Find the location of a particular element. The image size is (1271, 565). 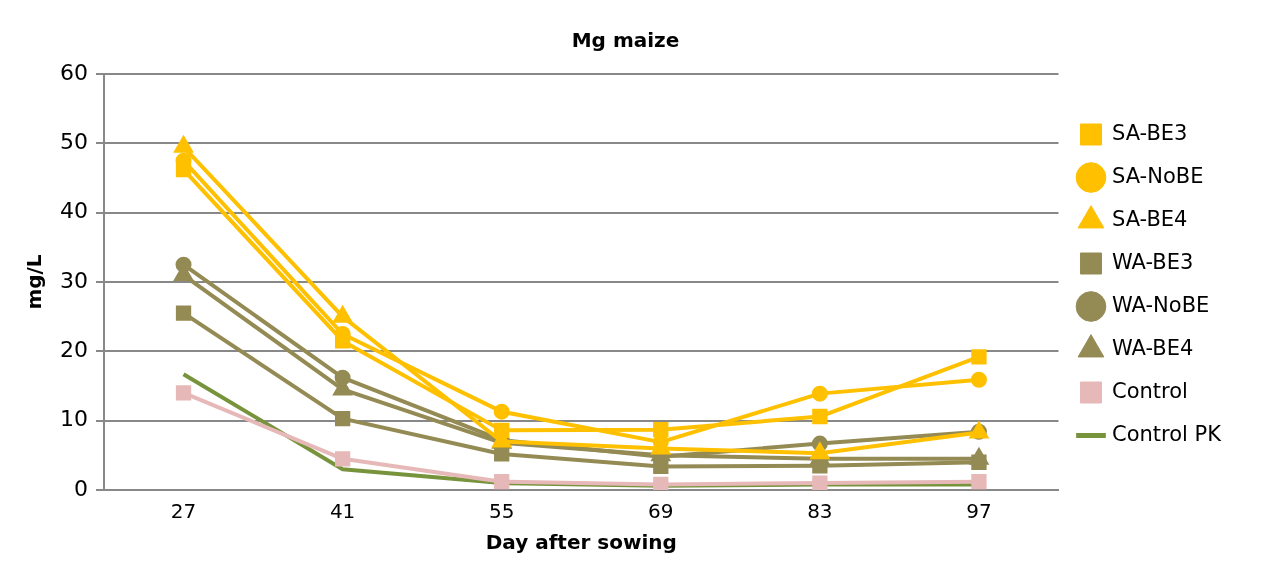

x-tick-label: 55 is located at coordinates (501, 511).